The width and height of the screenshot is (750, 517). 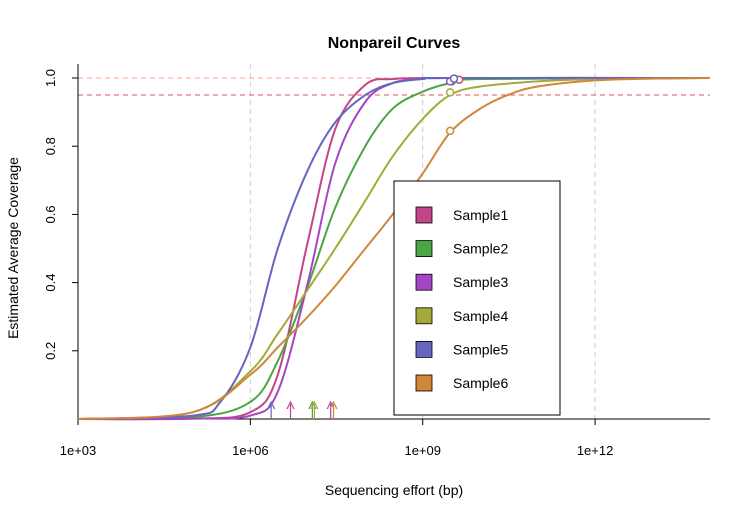 What do you see at coordinates (290, 405) in the screenshot?
I see `arrow-head-sample1` at bounding box center [290, 405].